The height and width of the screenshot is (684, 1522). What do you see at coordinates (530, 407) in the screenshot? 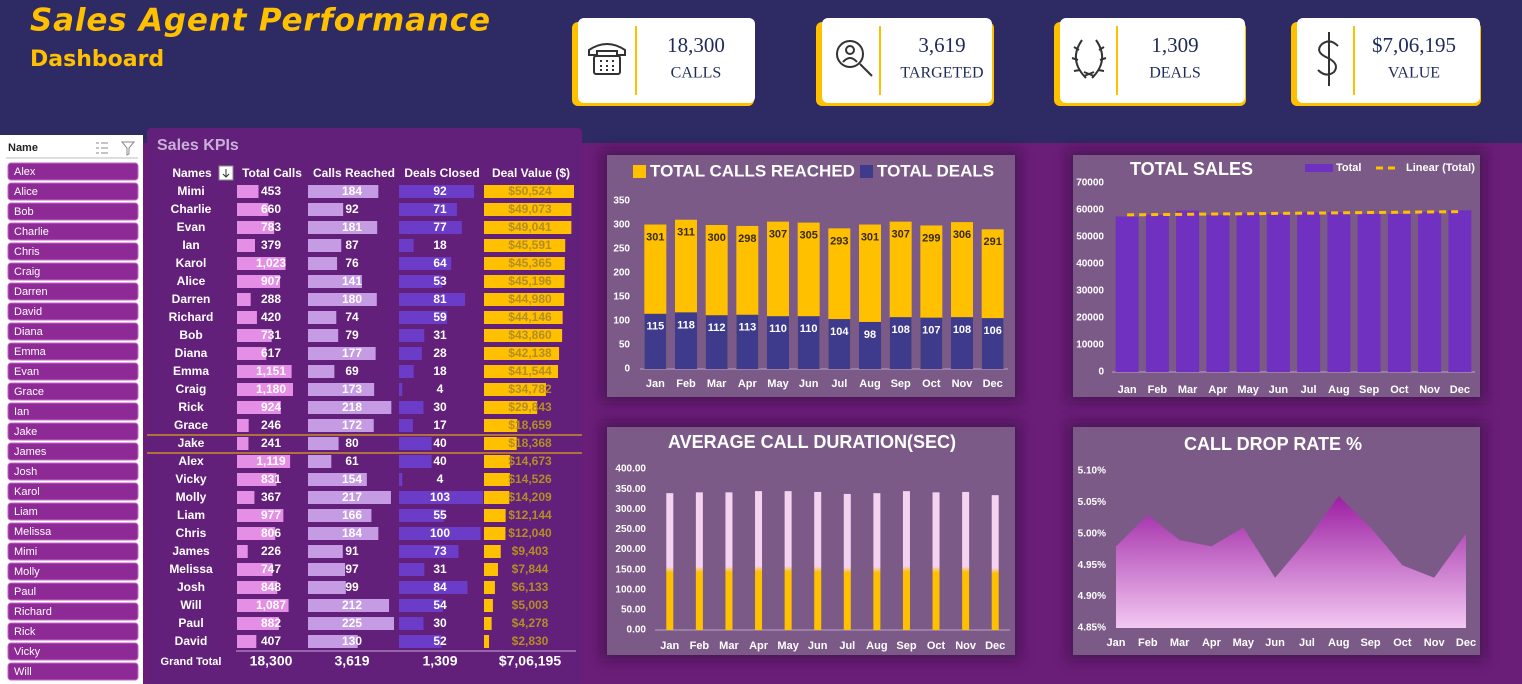
I see `cell-value: $29,843` at bounding box center [530, 407].